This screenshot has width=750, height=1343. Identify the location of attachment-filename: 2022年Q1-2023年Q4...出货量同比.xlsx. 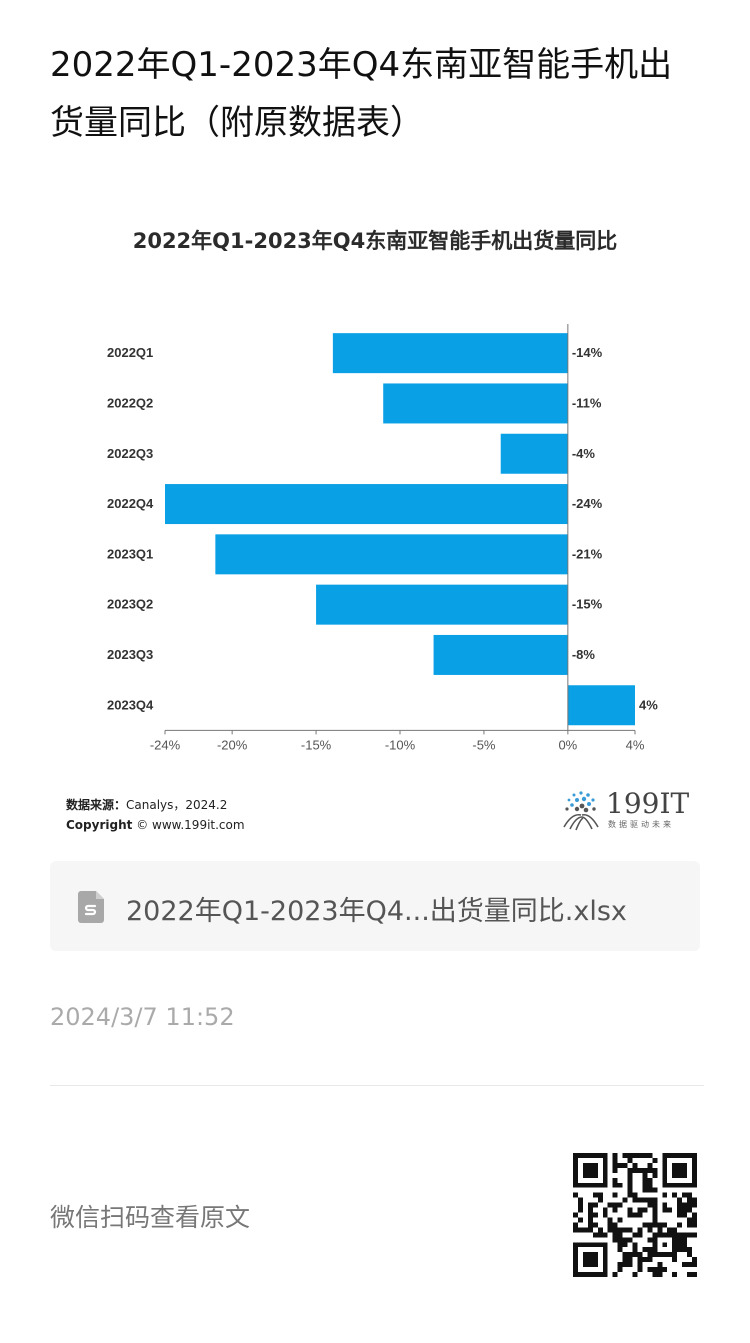
(376, 911).